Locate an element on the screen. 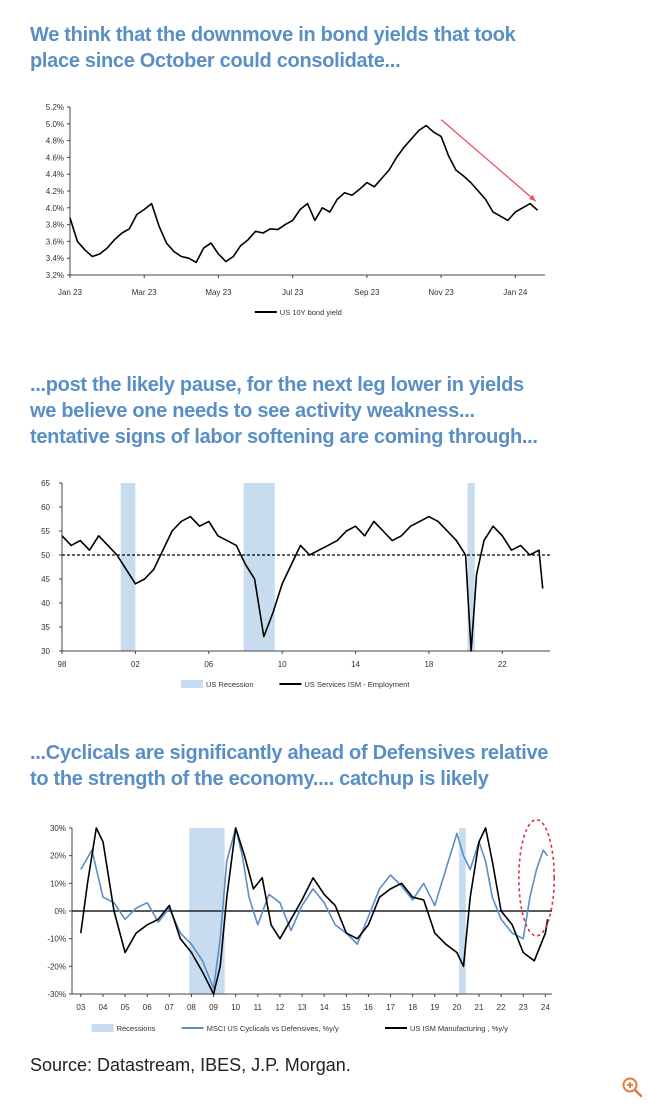 This screenshot has height=1104, width=650. y-tick-label: 20% is located at coordinates (58, 856).